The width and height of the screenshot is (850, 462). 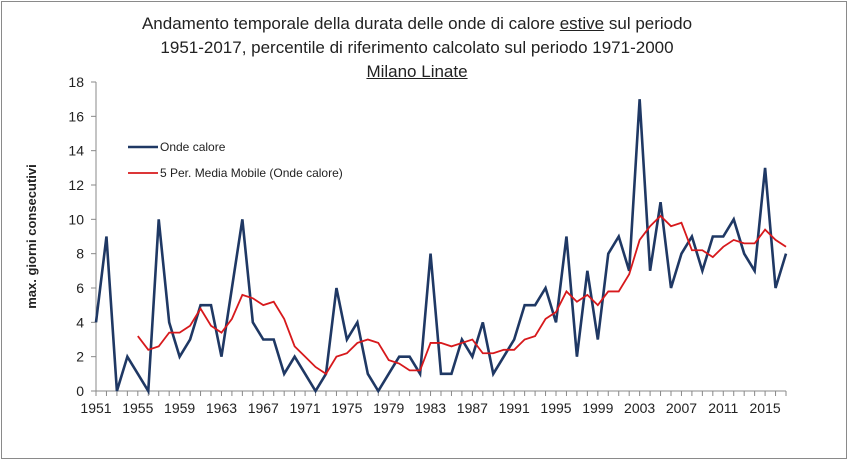 I want to click on x-tick-label: 1955, so click(x=137, y=408).